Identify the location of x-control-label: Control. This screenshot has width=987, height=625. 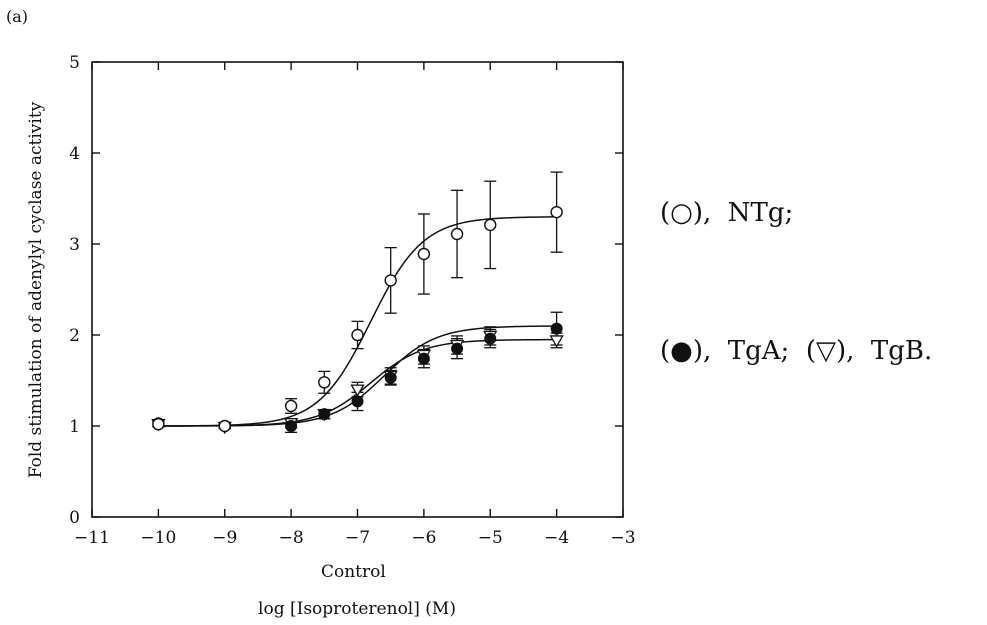
(353, 572).